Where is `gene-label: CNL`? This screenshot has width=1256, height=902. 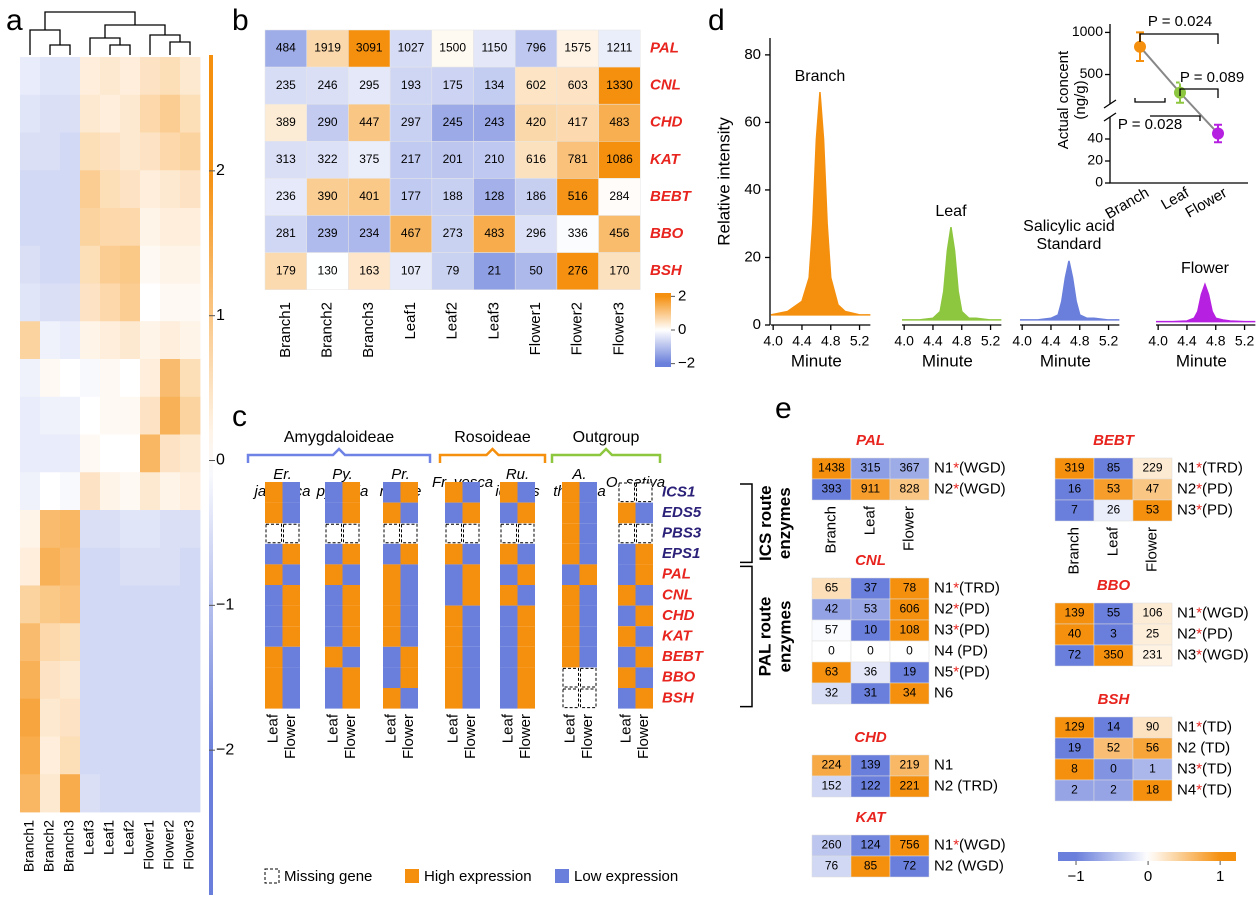
gene-label: CNL is located at coordinates (677, 594).